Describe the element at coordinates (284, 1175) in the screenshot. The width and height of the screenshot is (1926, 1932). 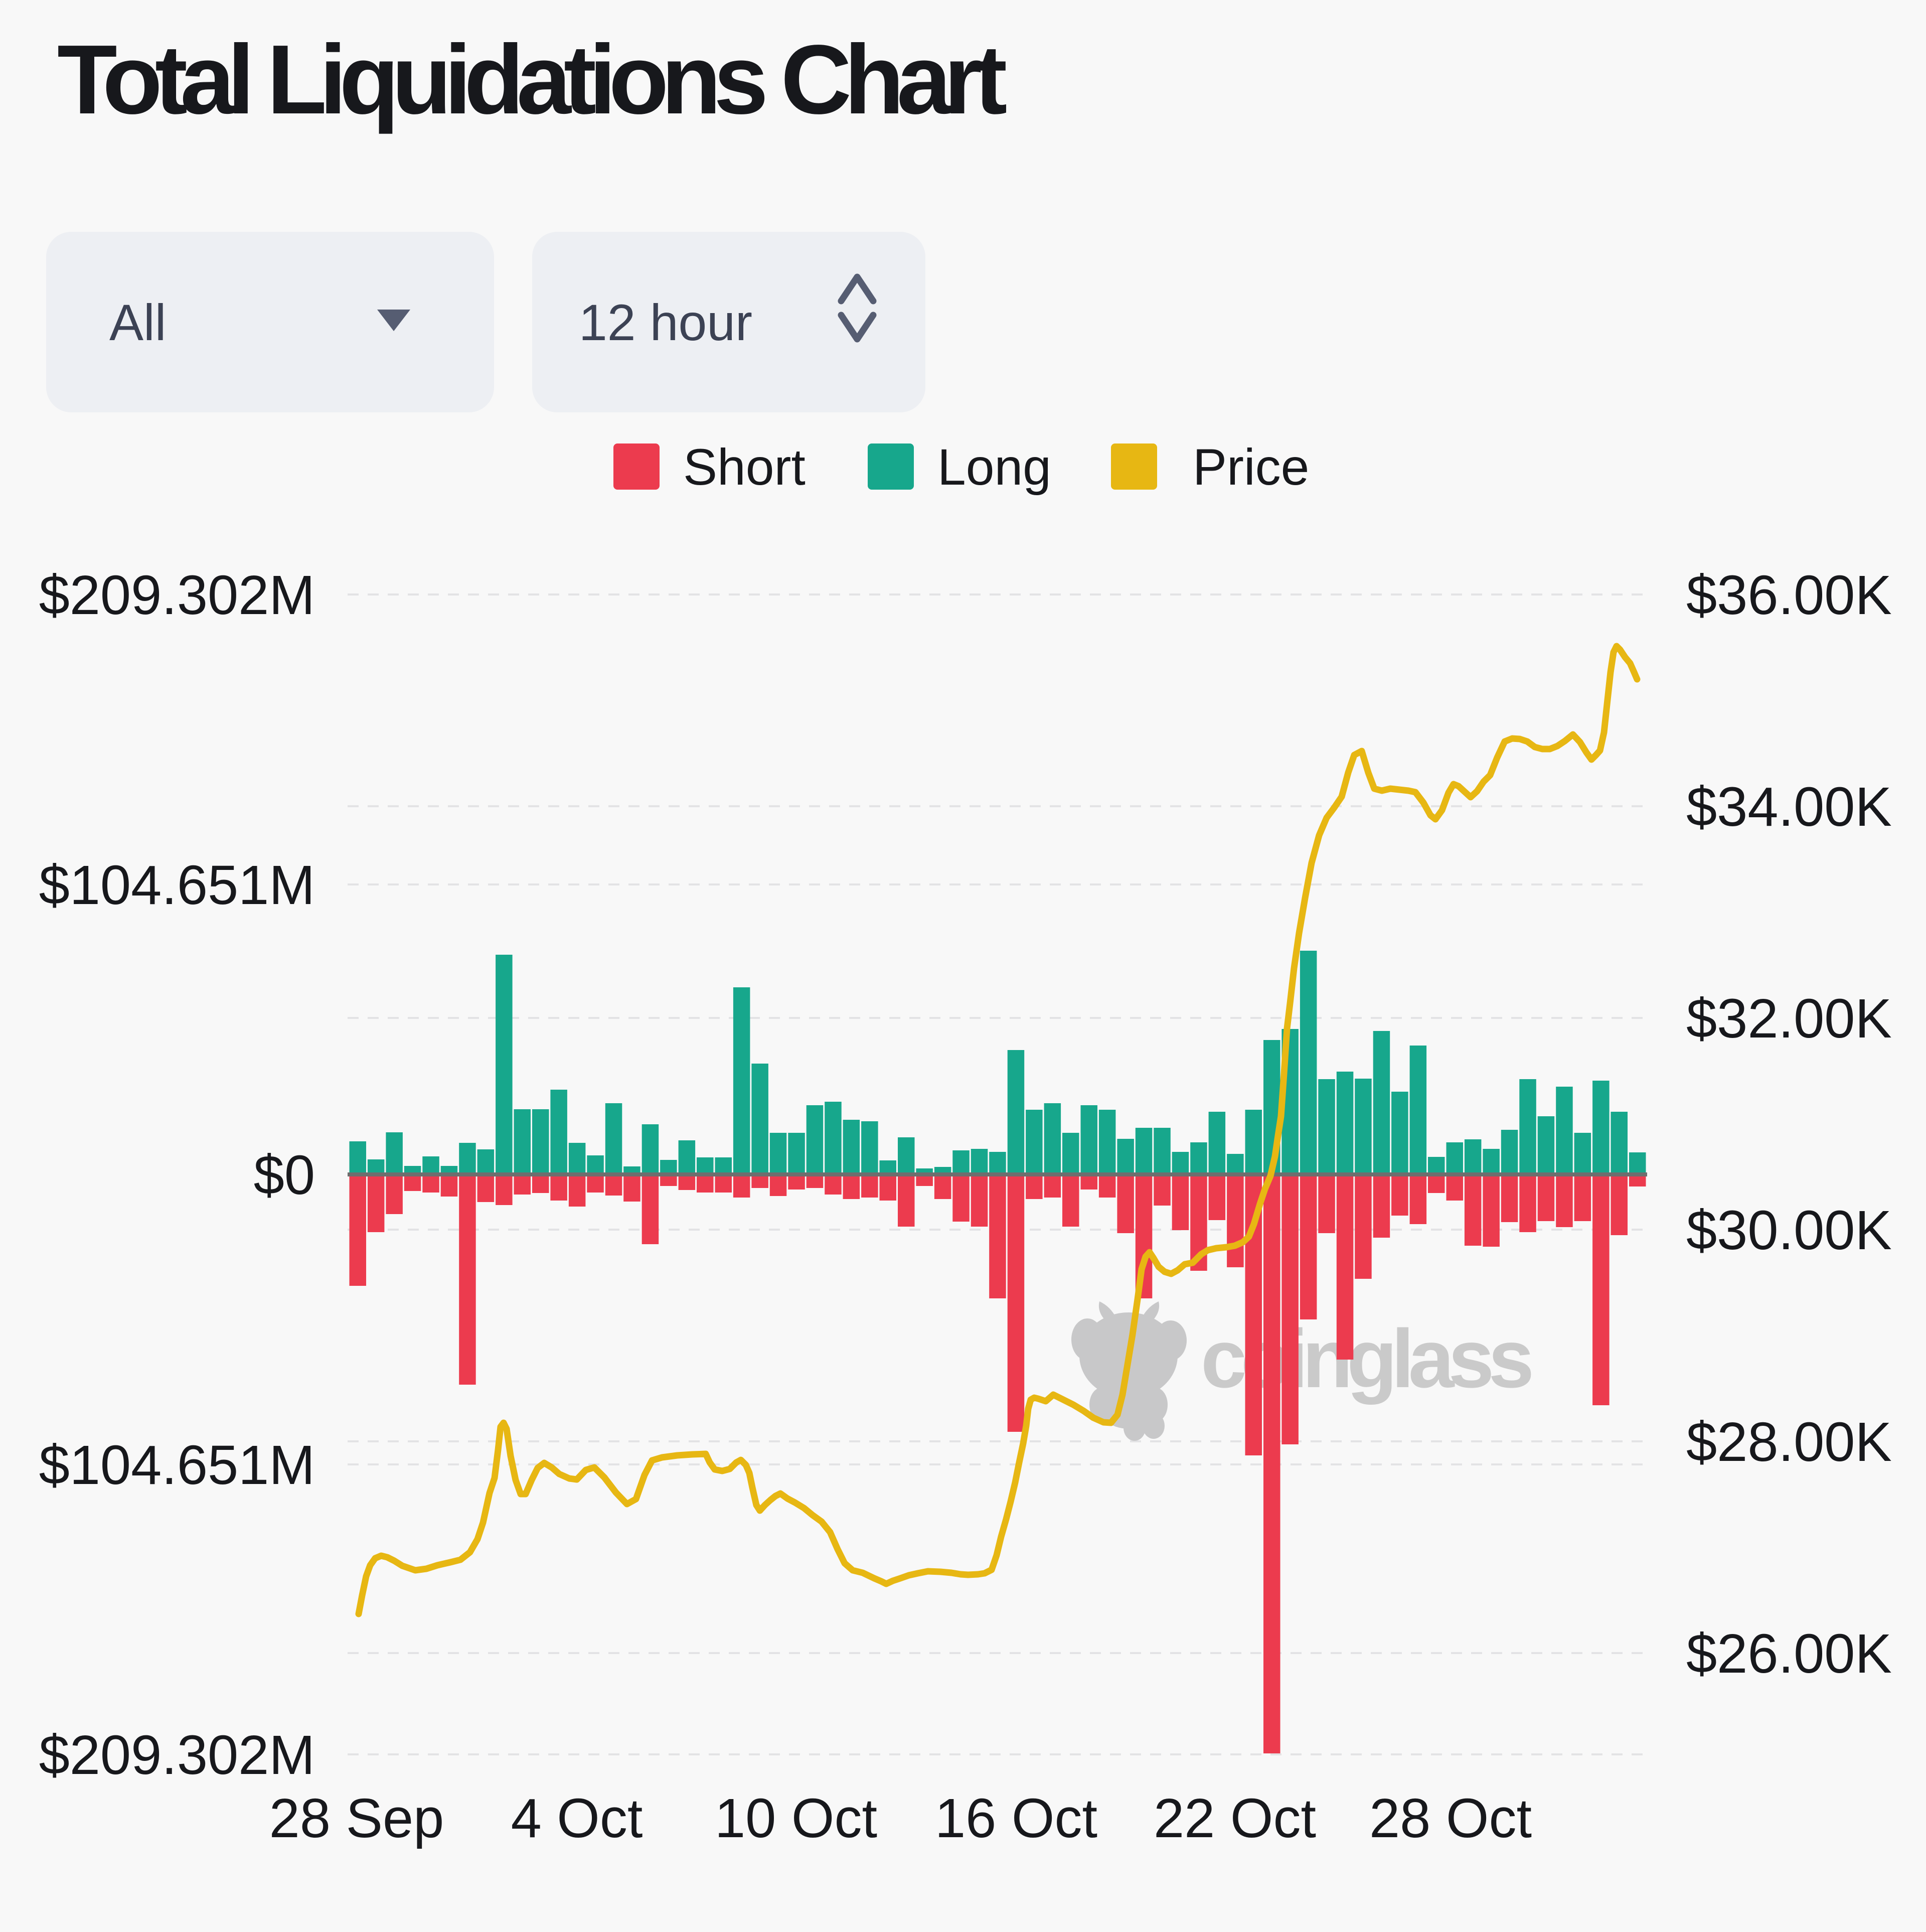
I see `svg-text: $0` at that location.